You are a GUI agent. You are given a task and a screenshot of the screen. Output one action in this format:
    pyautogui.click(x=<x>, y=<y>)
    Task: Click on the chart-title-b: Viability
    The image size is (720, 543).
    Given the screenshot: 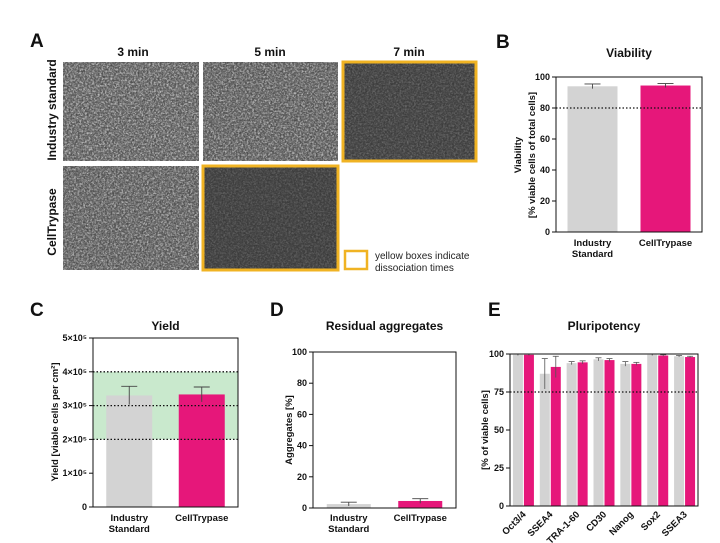 What is the action you would take?
    pyautogui.click(x=629, y=53)
    